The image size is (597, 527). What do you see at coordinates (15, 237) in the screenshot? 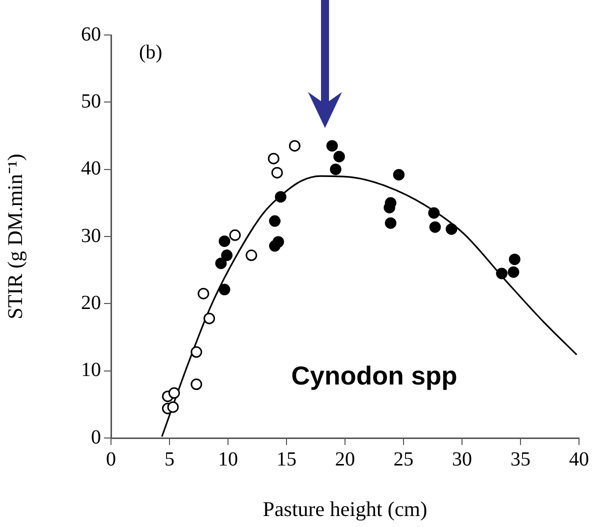
I see `y-axis-title: STIR (g DM.min⁻¹)` at bounding box center [15, 237].